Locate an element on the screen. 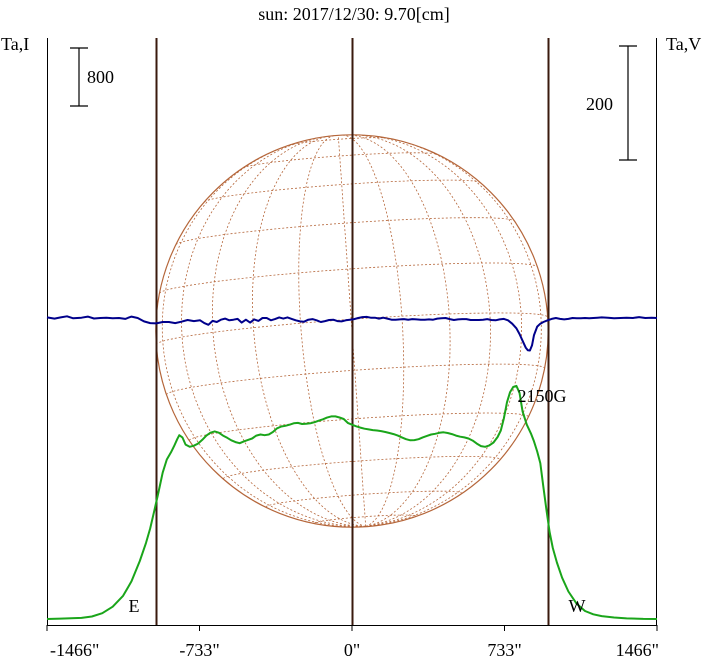 The image size is (708, 662). limb-marker-west: W is located at coordinates (577, 606).